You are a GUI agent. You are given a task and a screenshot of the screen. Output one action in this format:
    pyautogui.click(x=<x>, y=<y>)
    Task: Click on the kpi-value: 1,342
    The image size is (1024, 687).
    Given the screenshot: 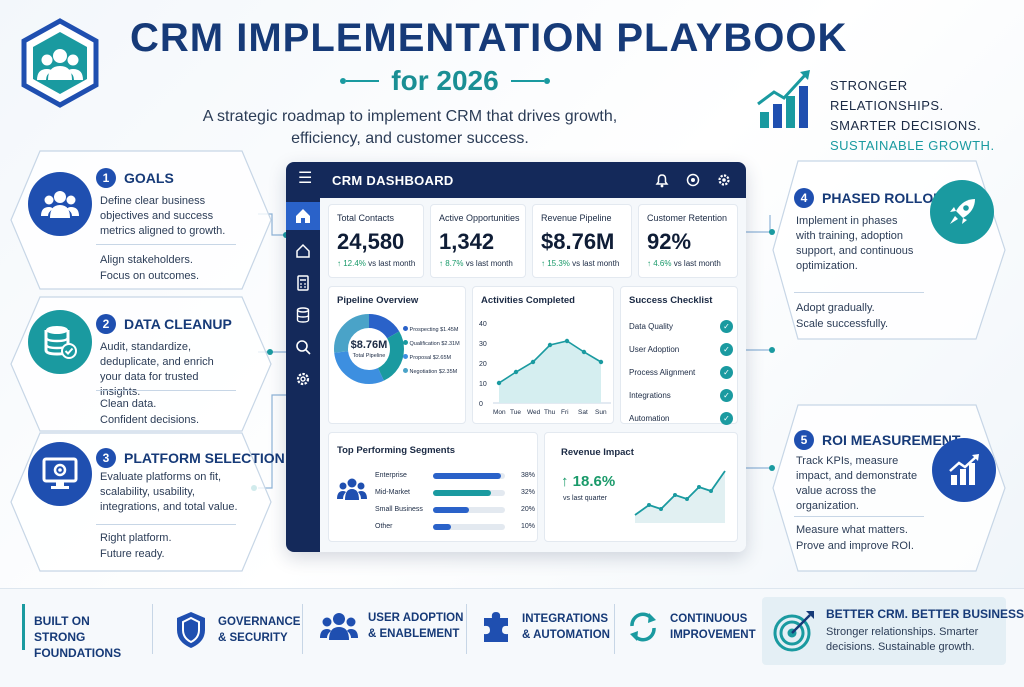 What is the action you would take?
    pyautogui.click(x=467, y=241)
    